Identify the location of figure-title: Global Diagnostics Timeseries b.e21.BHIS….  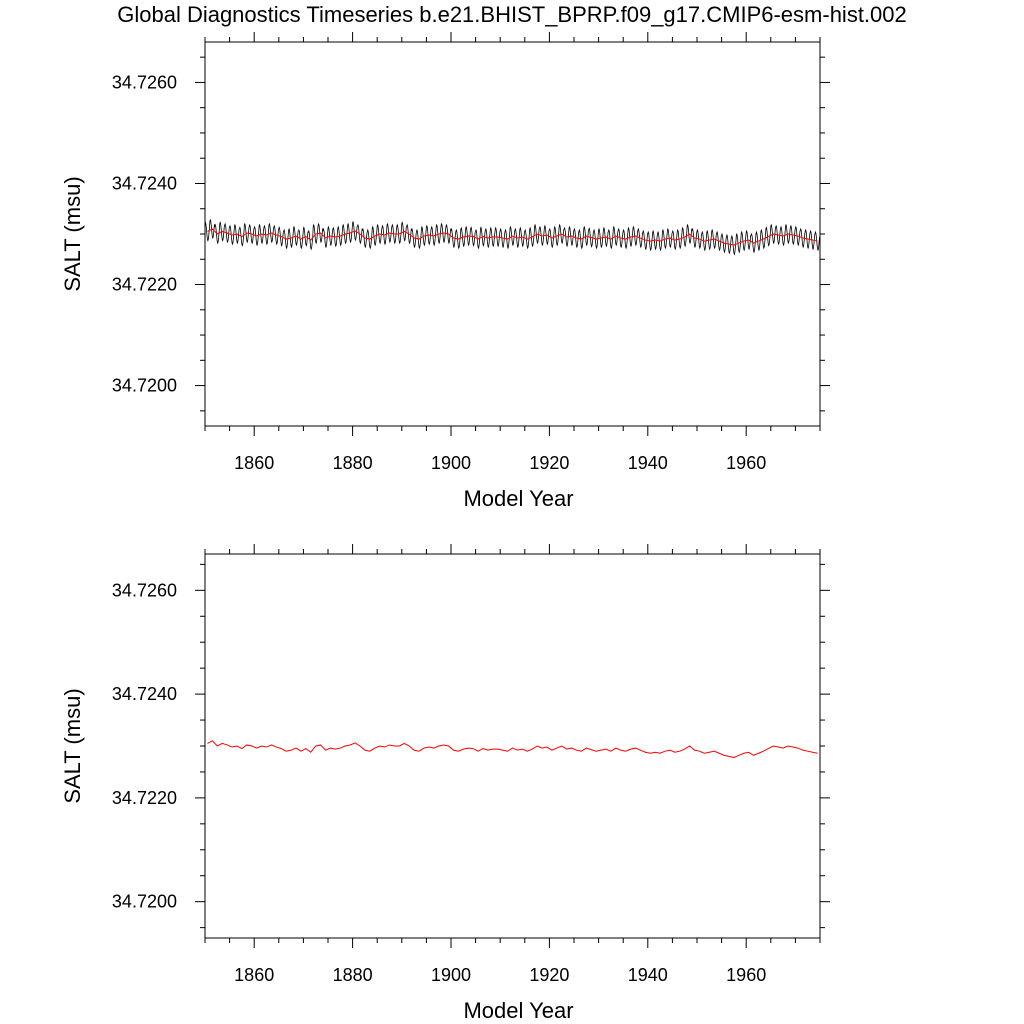
(512, 14).